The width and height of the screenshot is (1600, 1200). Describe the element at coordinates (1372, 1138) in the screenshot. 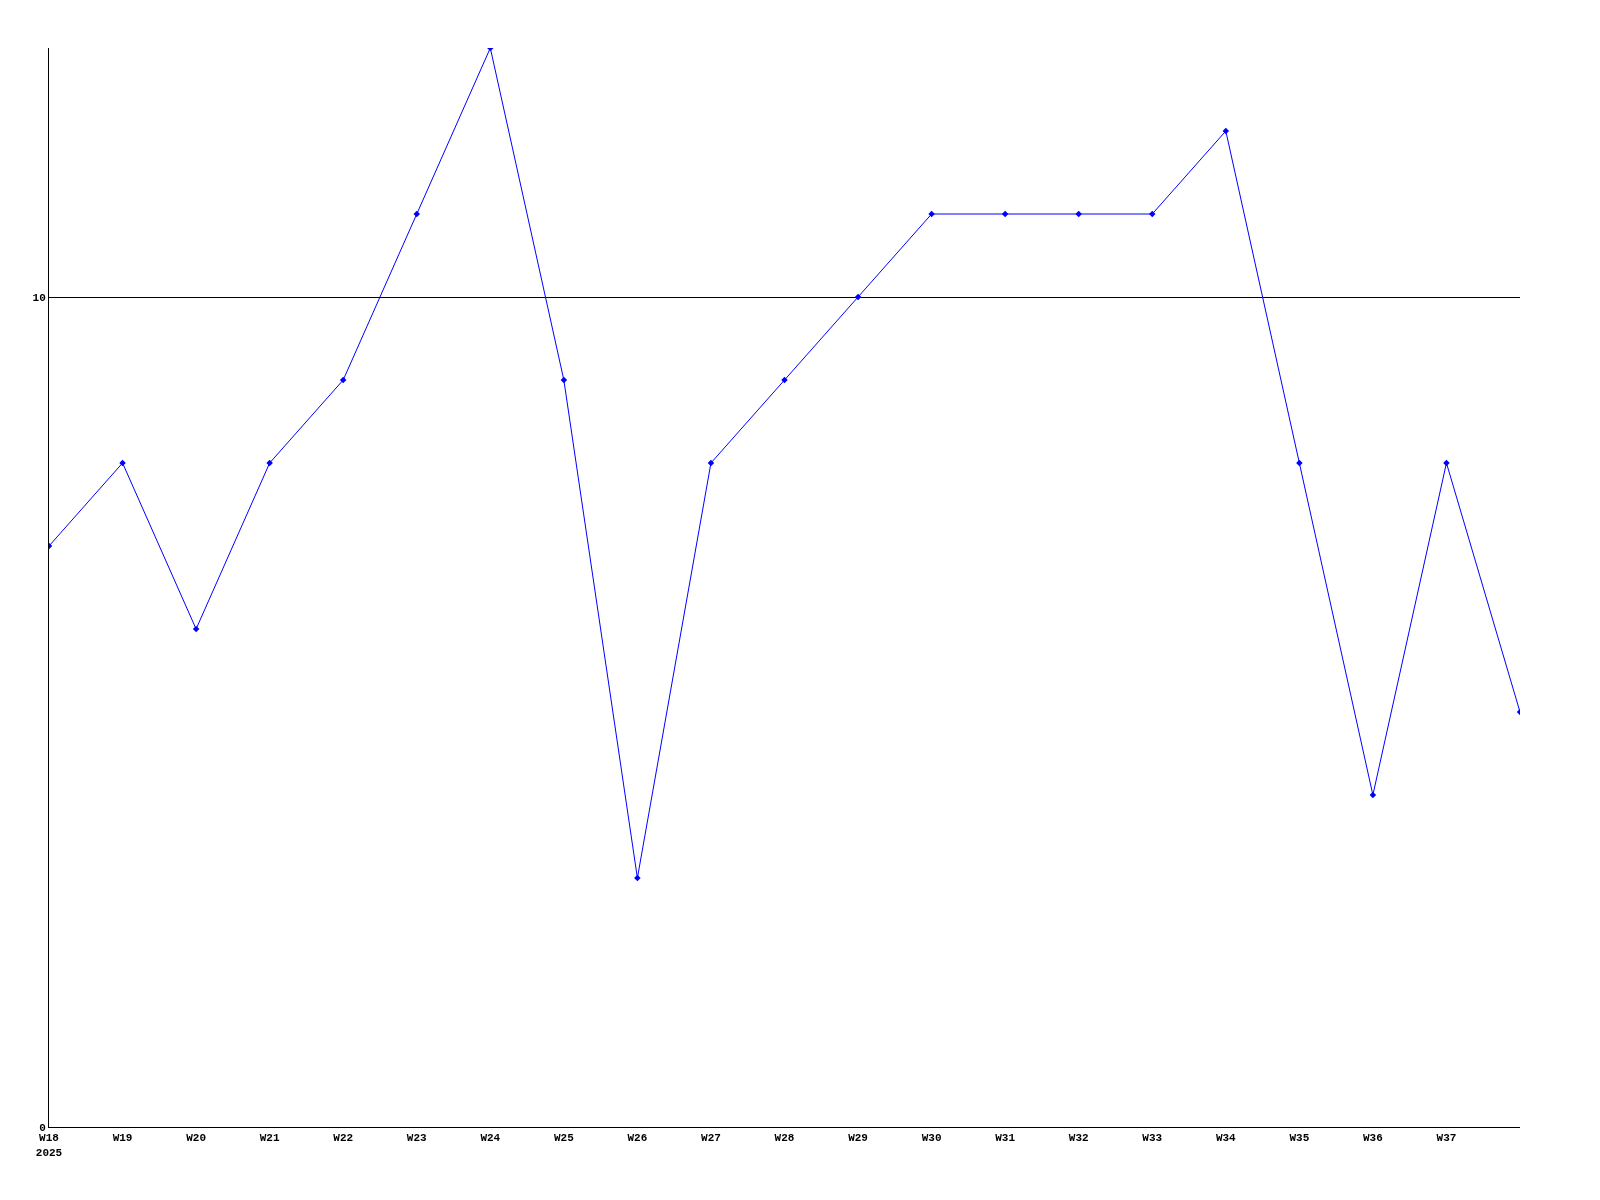

I see `x-tick-label: W36` at that location.